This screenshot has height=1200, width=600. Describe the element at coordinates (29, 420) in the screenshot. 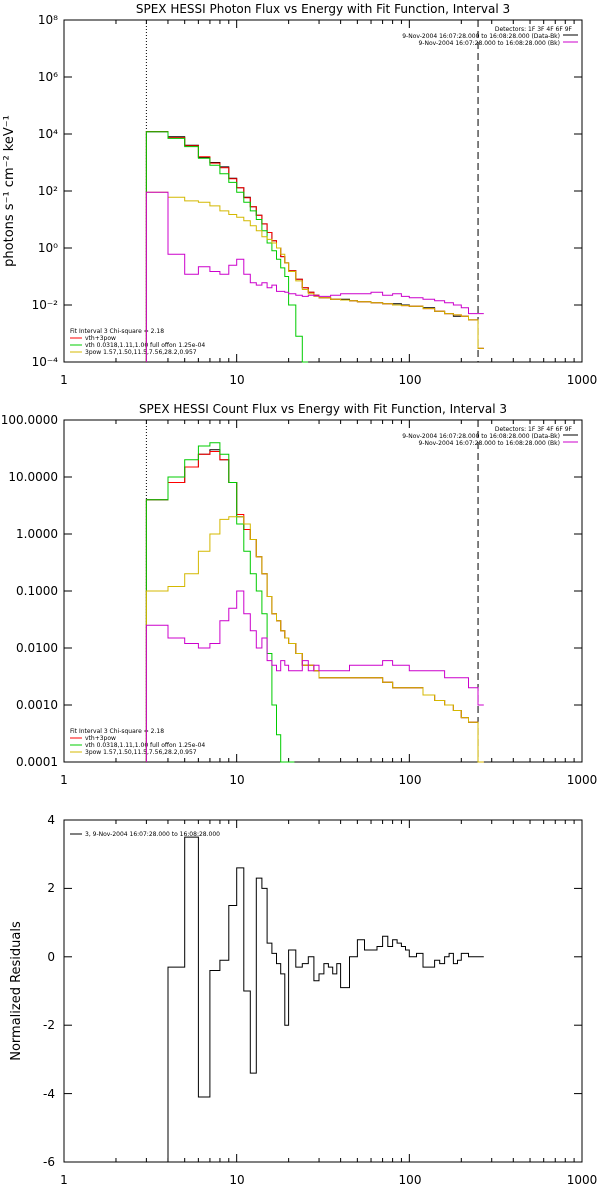

I see `y-tick-label: 100.0000` at that location.